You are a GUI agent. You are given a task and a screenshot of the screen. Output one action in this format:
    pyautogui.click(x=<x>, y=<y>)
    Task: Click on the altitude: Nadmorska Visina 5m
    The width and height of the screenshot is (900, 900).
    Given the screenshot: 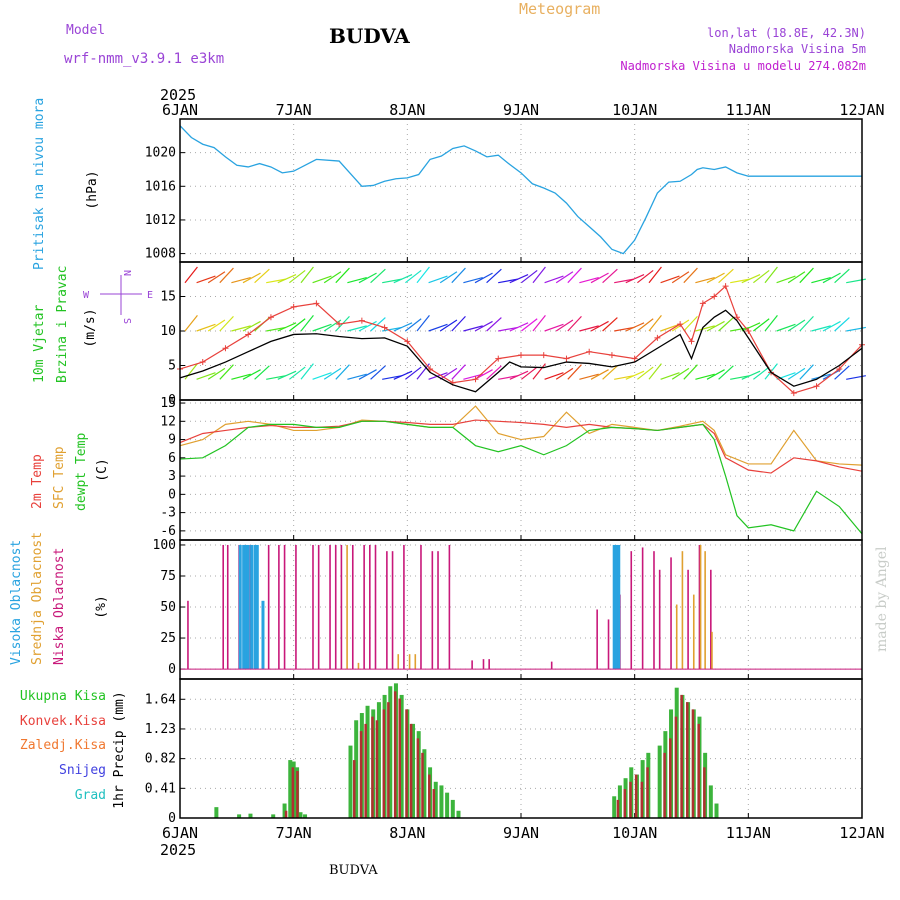 What is the action you would take?
    pyautogui.click(x=797, y=49)
    